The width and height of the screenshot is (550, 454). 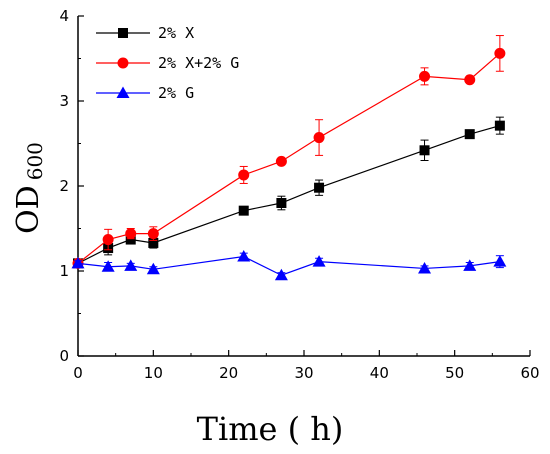 What do you see at coordinates (64, 271) in the screenshot?
I see `y-tick-label-1: 1` at bounding box center [64, 271].